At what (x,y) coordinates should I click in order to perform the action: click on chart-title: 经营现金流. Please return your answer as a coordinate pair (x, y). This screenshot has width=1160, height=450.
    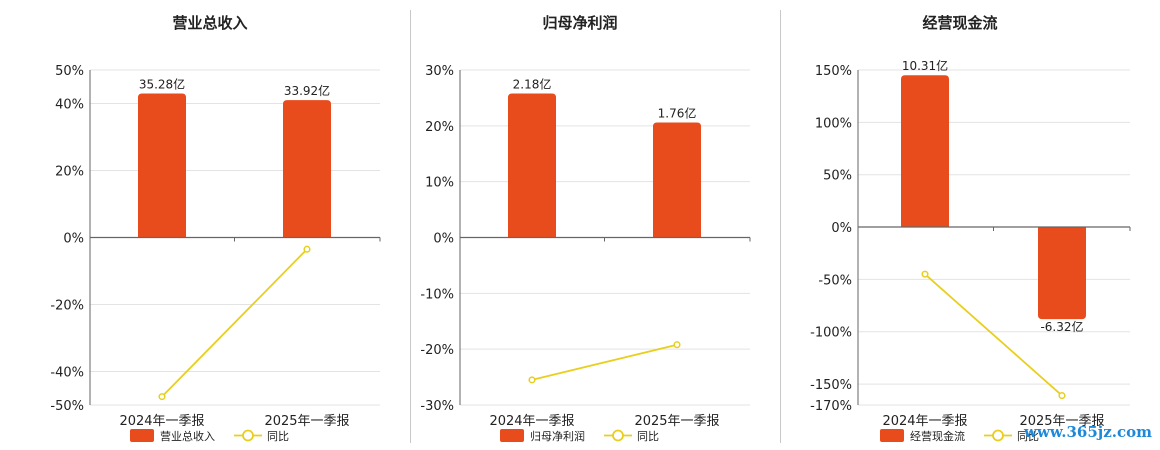
    Looking at the image, I should click on (959, 23).